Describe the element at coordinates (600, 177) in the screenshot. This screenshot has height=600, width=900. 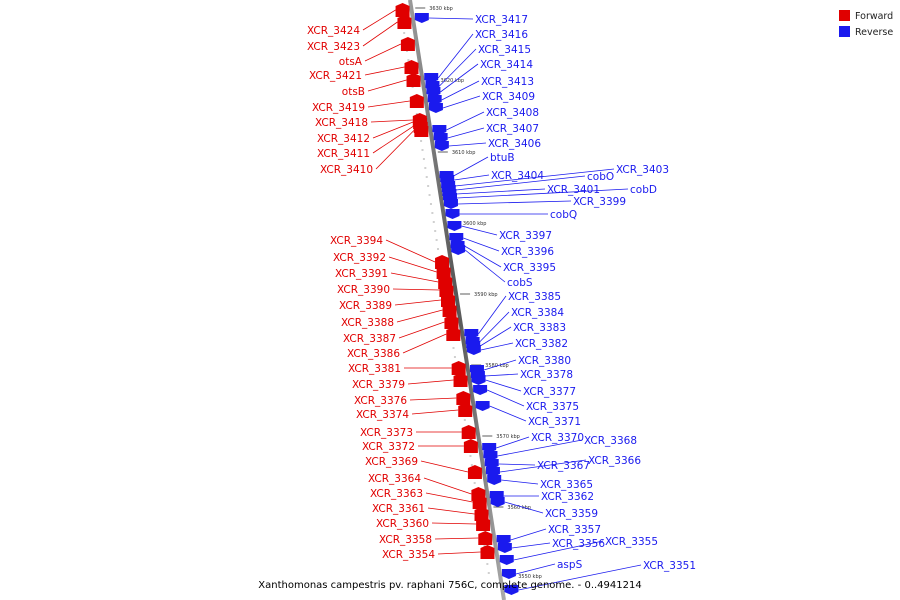
I see `reverse-gene-label: cobO` at that location.